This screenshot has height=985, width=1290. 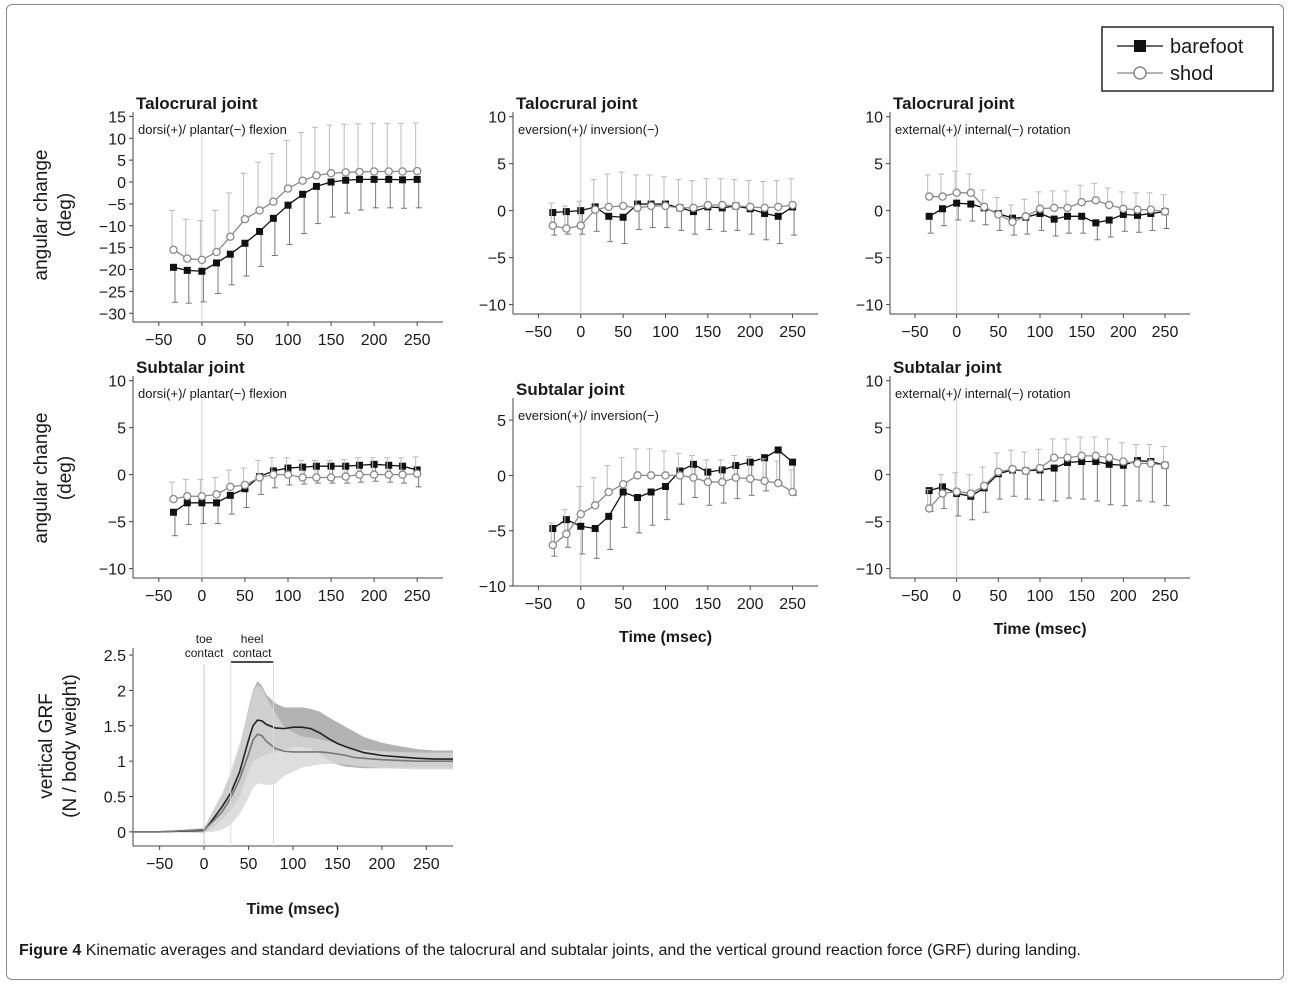 What do you see at coordinates (53, 478) in the screenshot?
I see `row-label-middle: angular change (deg)` at bounding box center [53, 478].